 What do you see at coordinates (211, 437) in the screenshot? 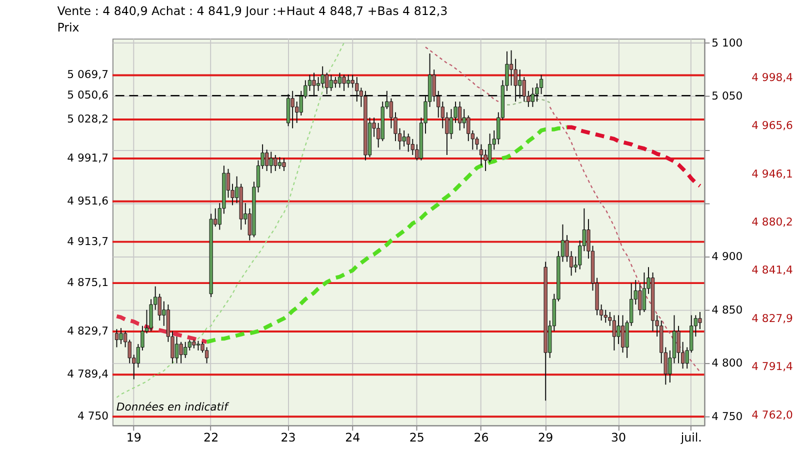
I see `x-tick-label: 22` at bounding box center [211, 437].